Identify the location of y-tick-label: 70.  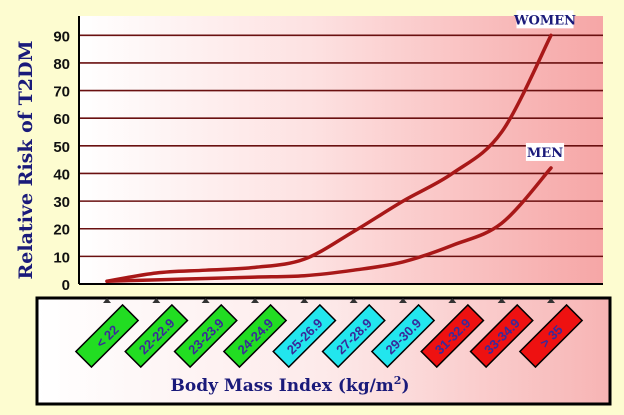
(61, 92).